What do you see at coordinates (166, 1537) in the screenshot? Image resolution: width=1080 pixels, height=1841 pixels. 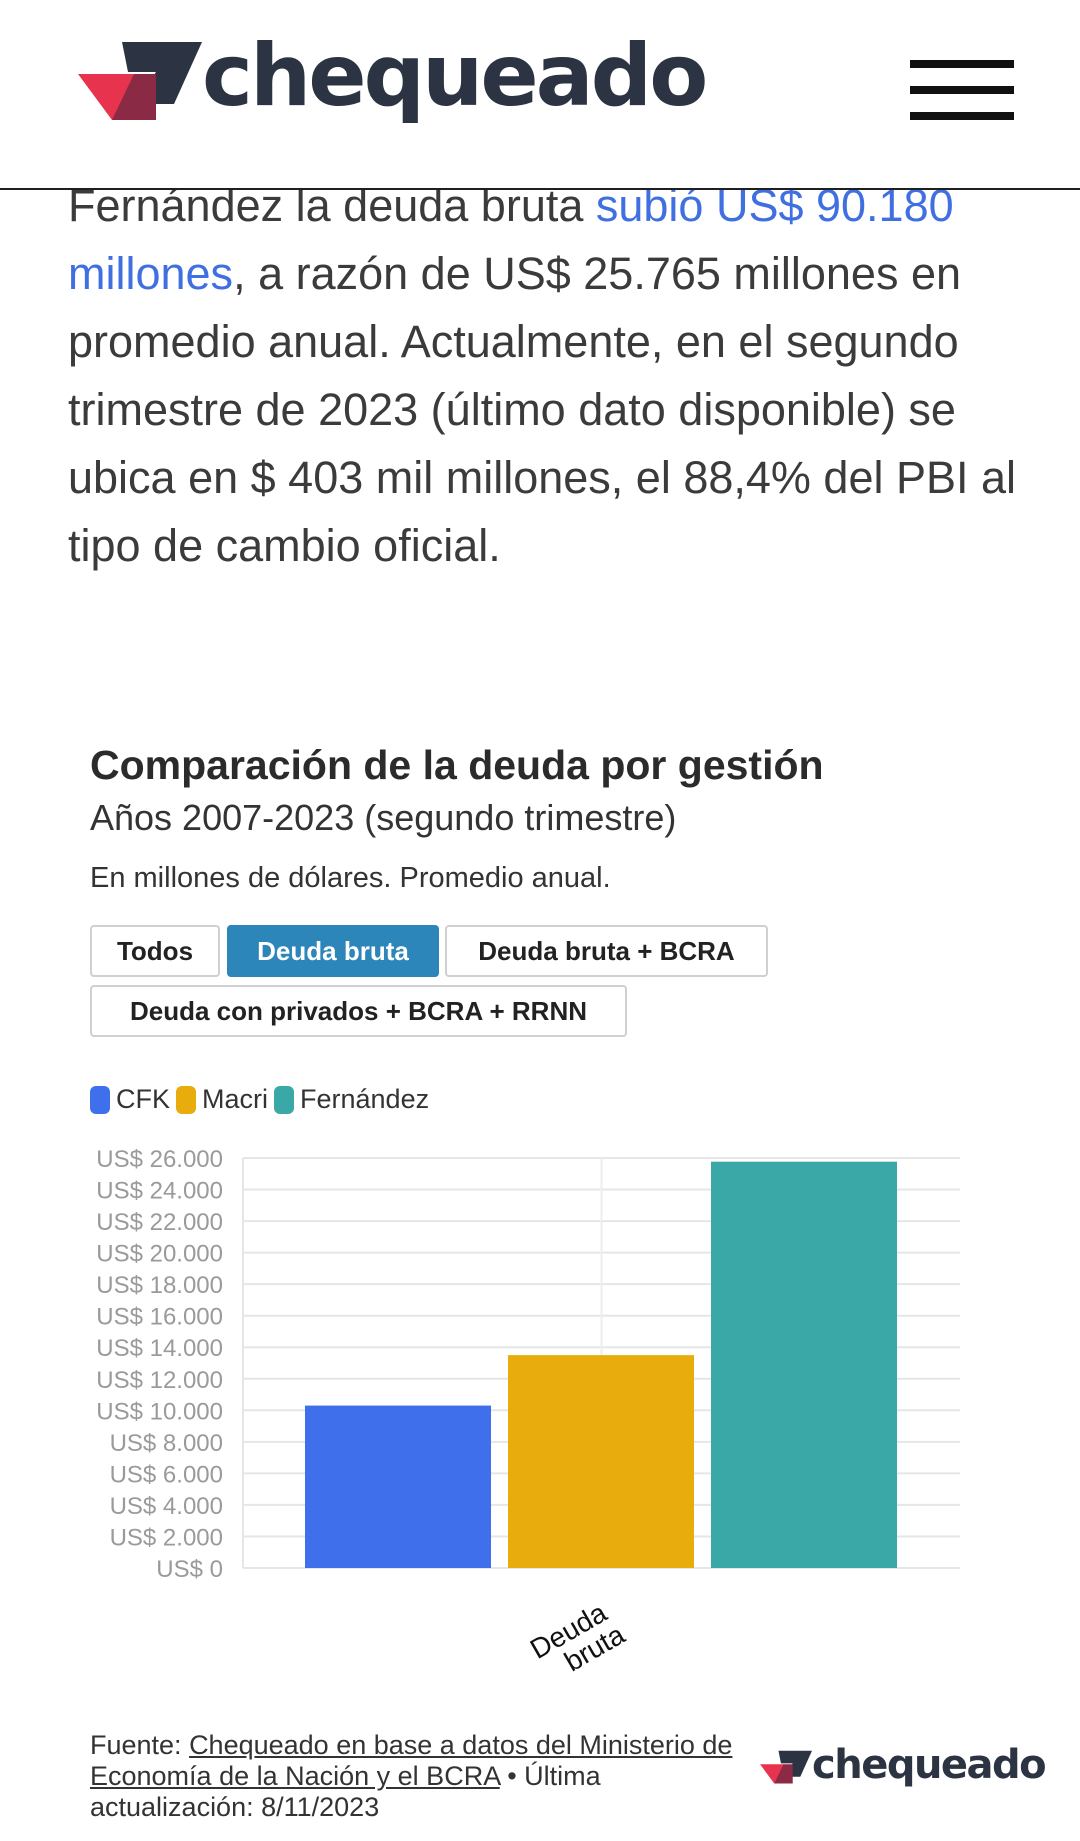 I see `y-tick-label: US$ 2.000` at bounding box center [166, 1537].